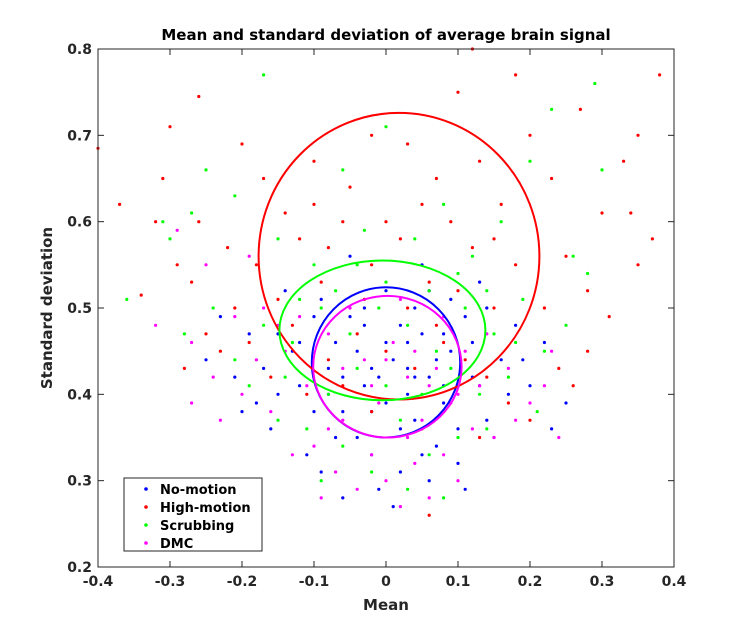 The width and height of the screenshot is (745, 637). Describe the element at coordinates (47, 308) in the screenshot. I see `y-axis-title: Standard deviation` at that location.